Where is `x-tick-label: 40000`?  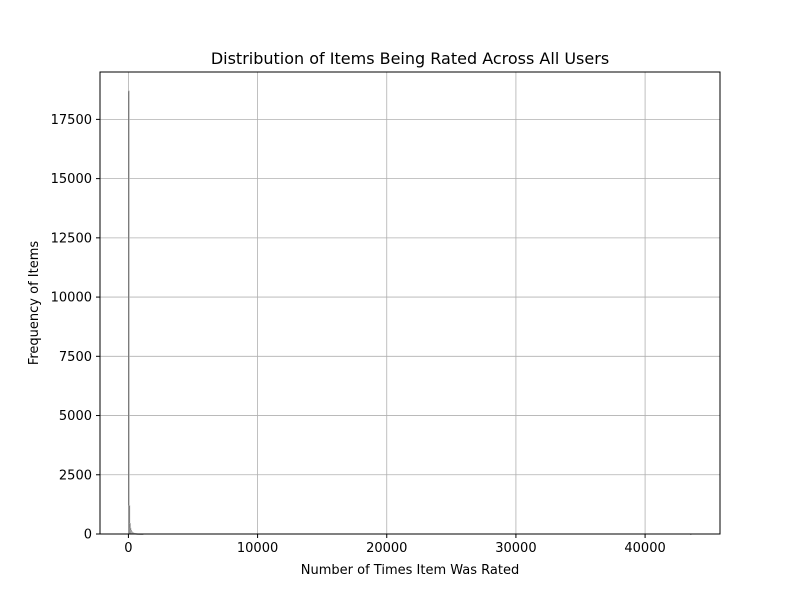 x-tick-label: 40000 is located at coordinates (644, 548).